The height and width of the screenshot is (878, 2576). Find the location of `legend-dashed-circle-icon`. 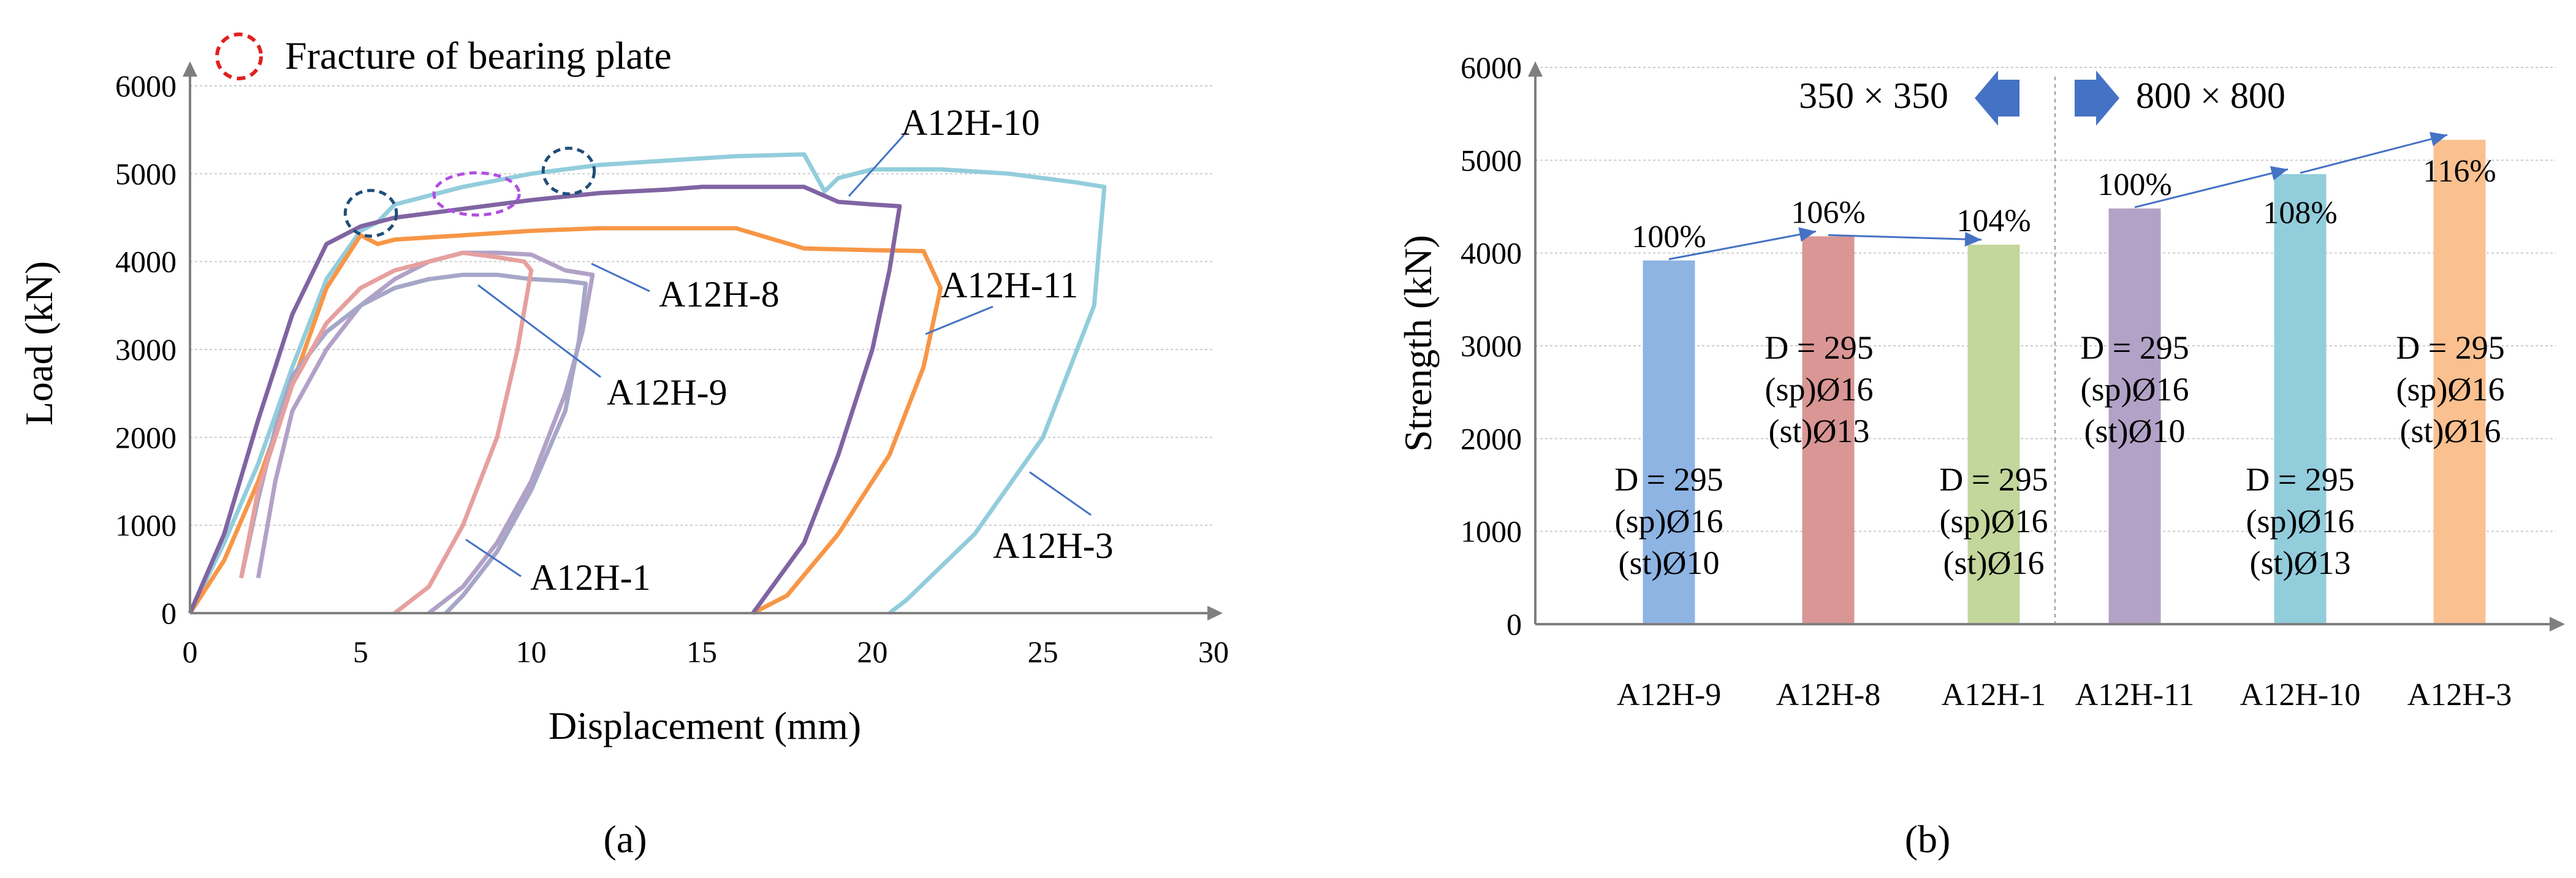

legend-dashed-circle-icon is located at coordinates (239, 56).